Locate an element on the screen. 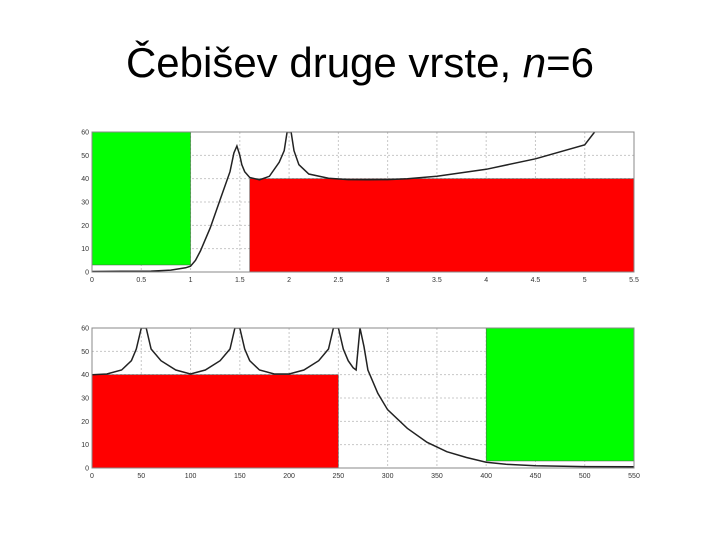 The height and width of the screenshot is (540, 720). x-tick-label: 200 is located at coordinates (289, 476).